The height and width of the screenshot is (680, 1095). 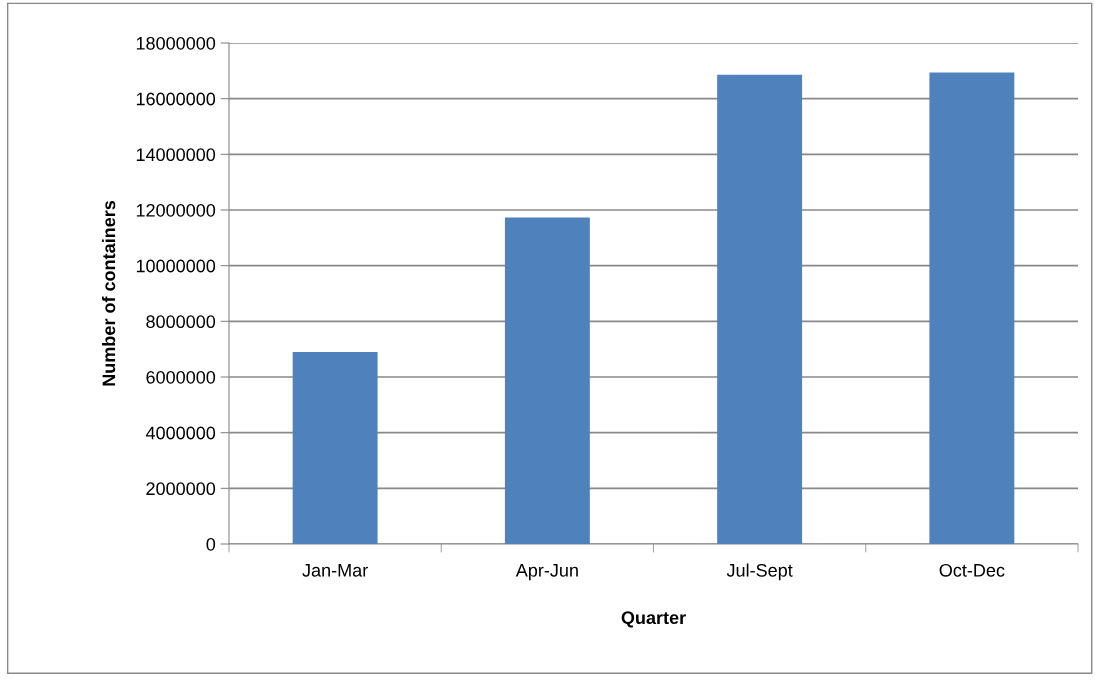 I want to click on y-tick-label: 10000000, so click(x=176, y=266).